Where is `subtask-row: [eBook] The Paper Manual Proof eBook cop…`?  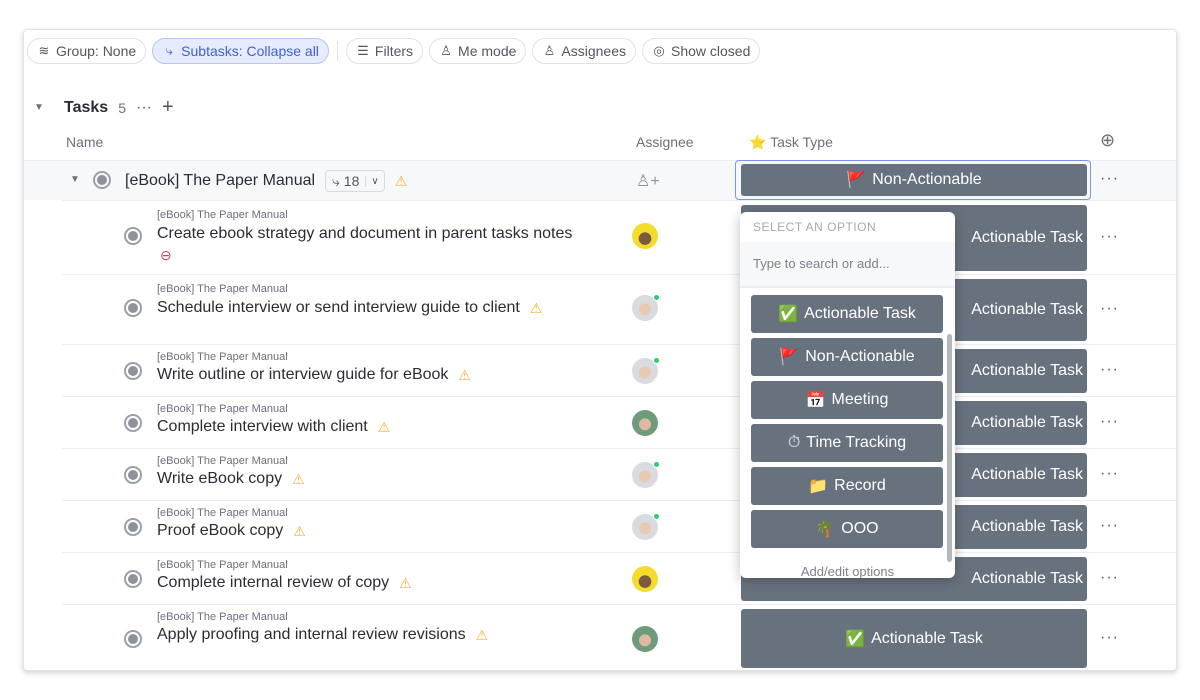 subtask-row: [eBook] The Paper Manual Proof eBook cop… is located at coordinates (619, 526).